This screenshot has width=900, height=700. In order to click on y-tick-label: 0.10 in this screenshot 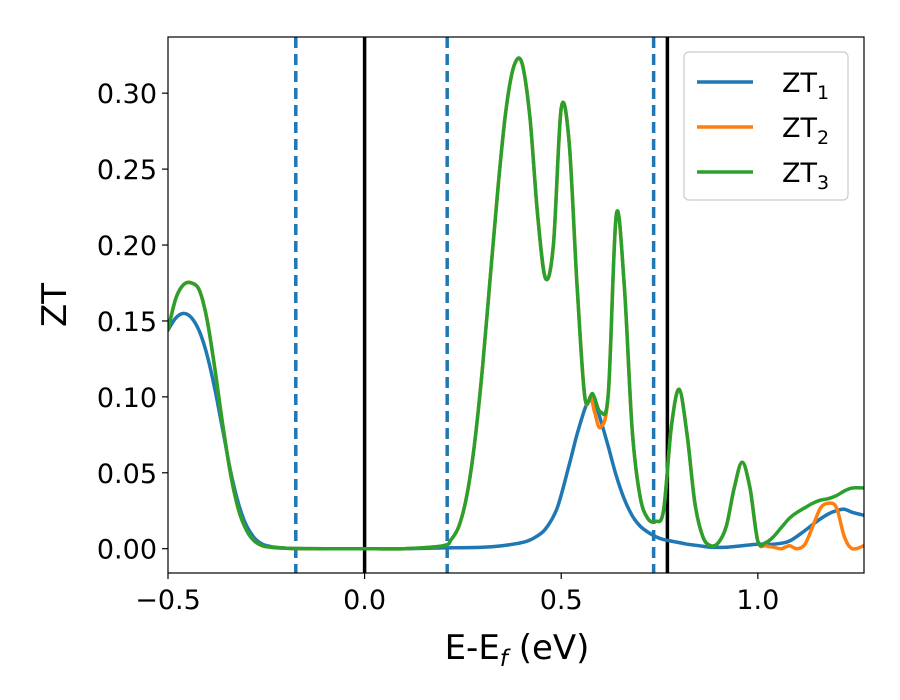, I will do `click(127, 398)`.